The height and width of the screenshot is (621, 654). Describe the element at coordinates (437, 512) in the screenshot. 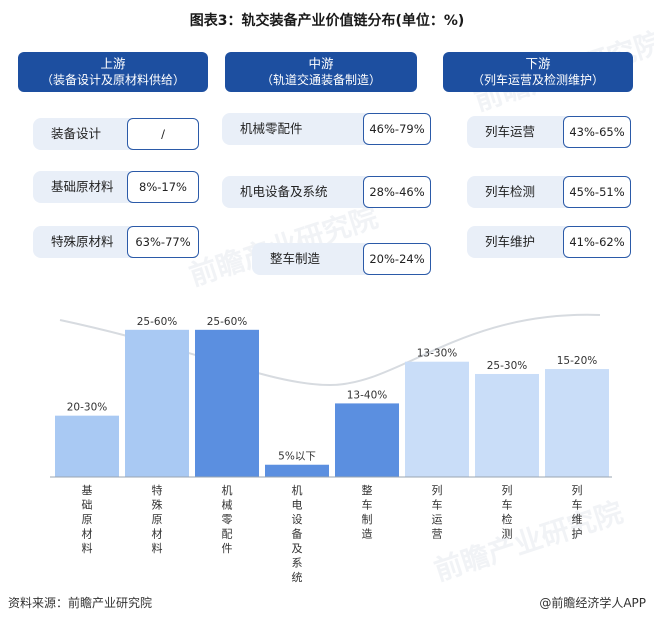

I see `x-tick-label: 列车运营` at that location.